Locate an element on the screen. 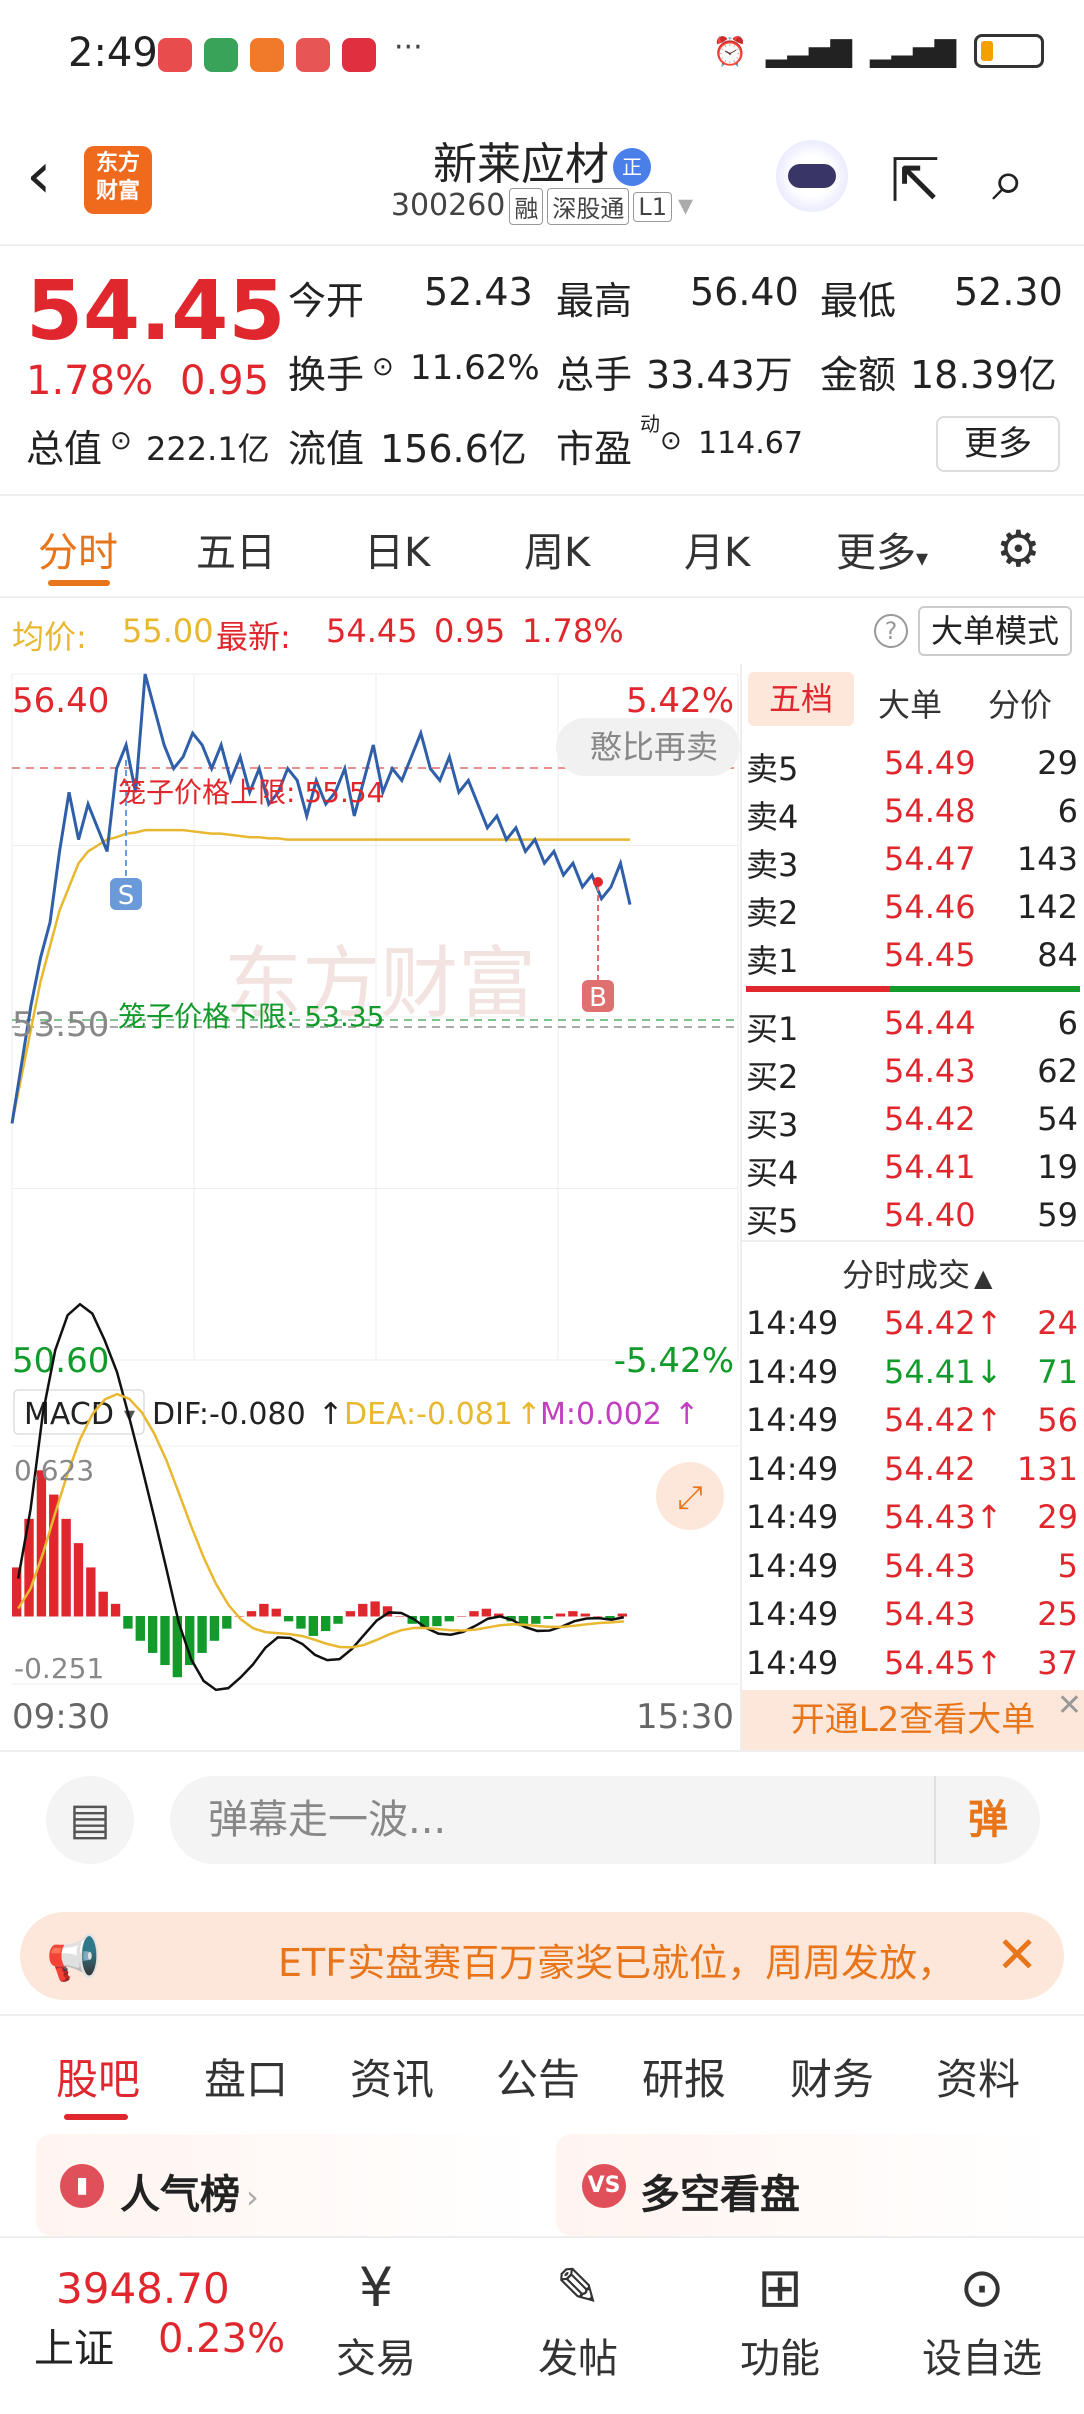 The height and width of the screenshot is (2414, 1084). buy-marker is located at coordinates (598, 996).